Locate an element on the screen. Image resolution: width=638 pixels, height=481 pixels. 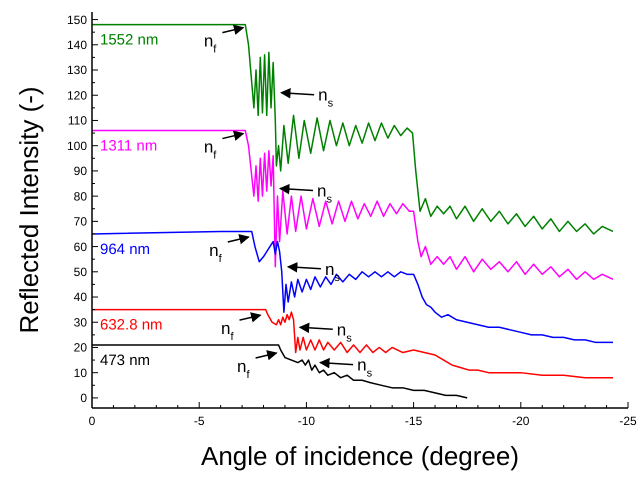
y-tick-label: 100 is located at coordinates (77, 145).